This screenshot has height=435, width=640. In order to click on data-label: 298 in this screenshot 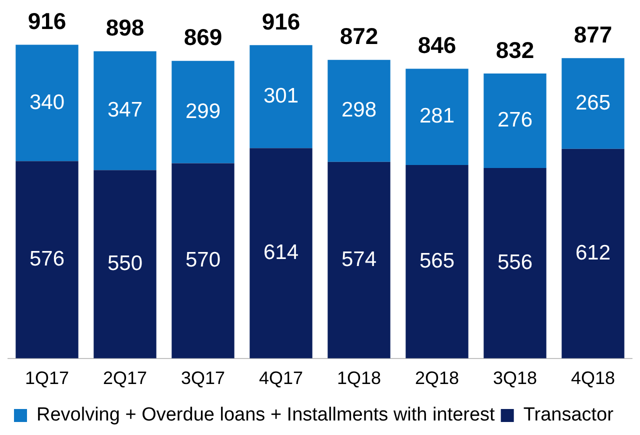, I will do `click(359, 110)`.